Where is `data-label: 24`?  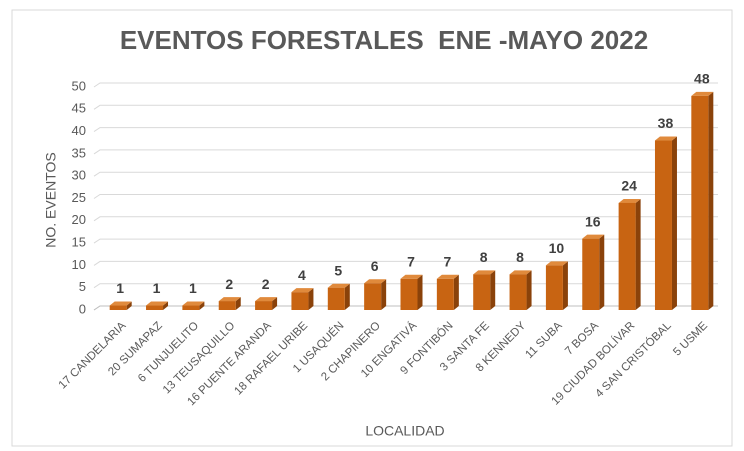 data-label: 24 is located at coordinates (629, 186).